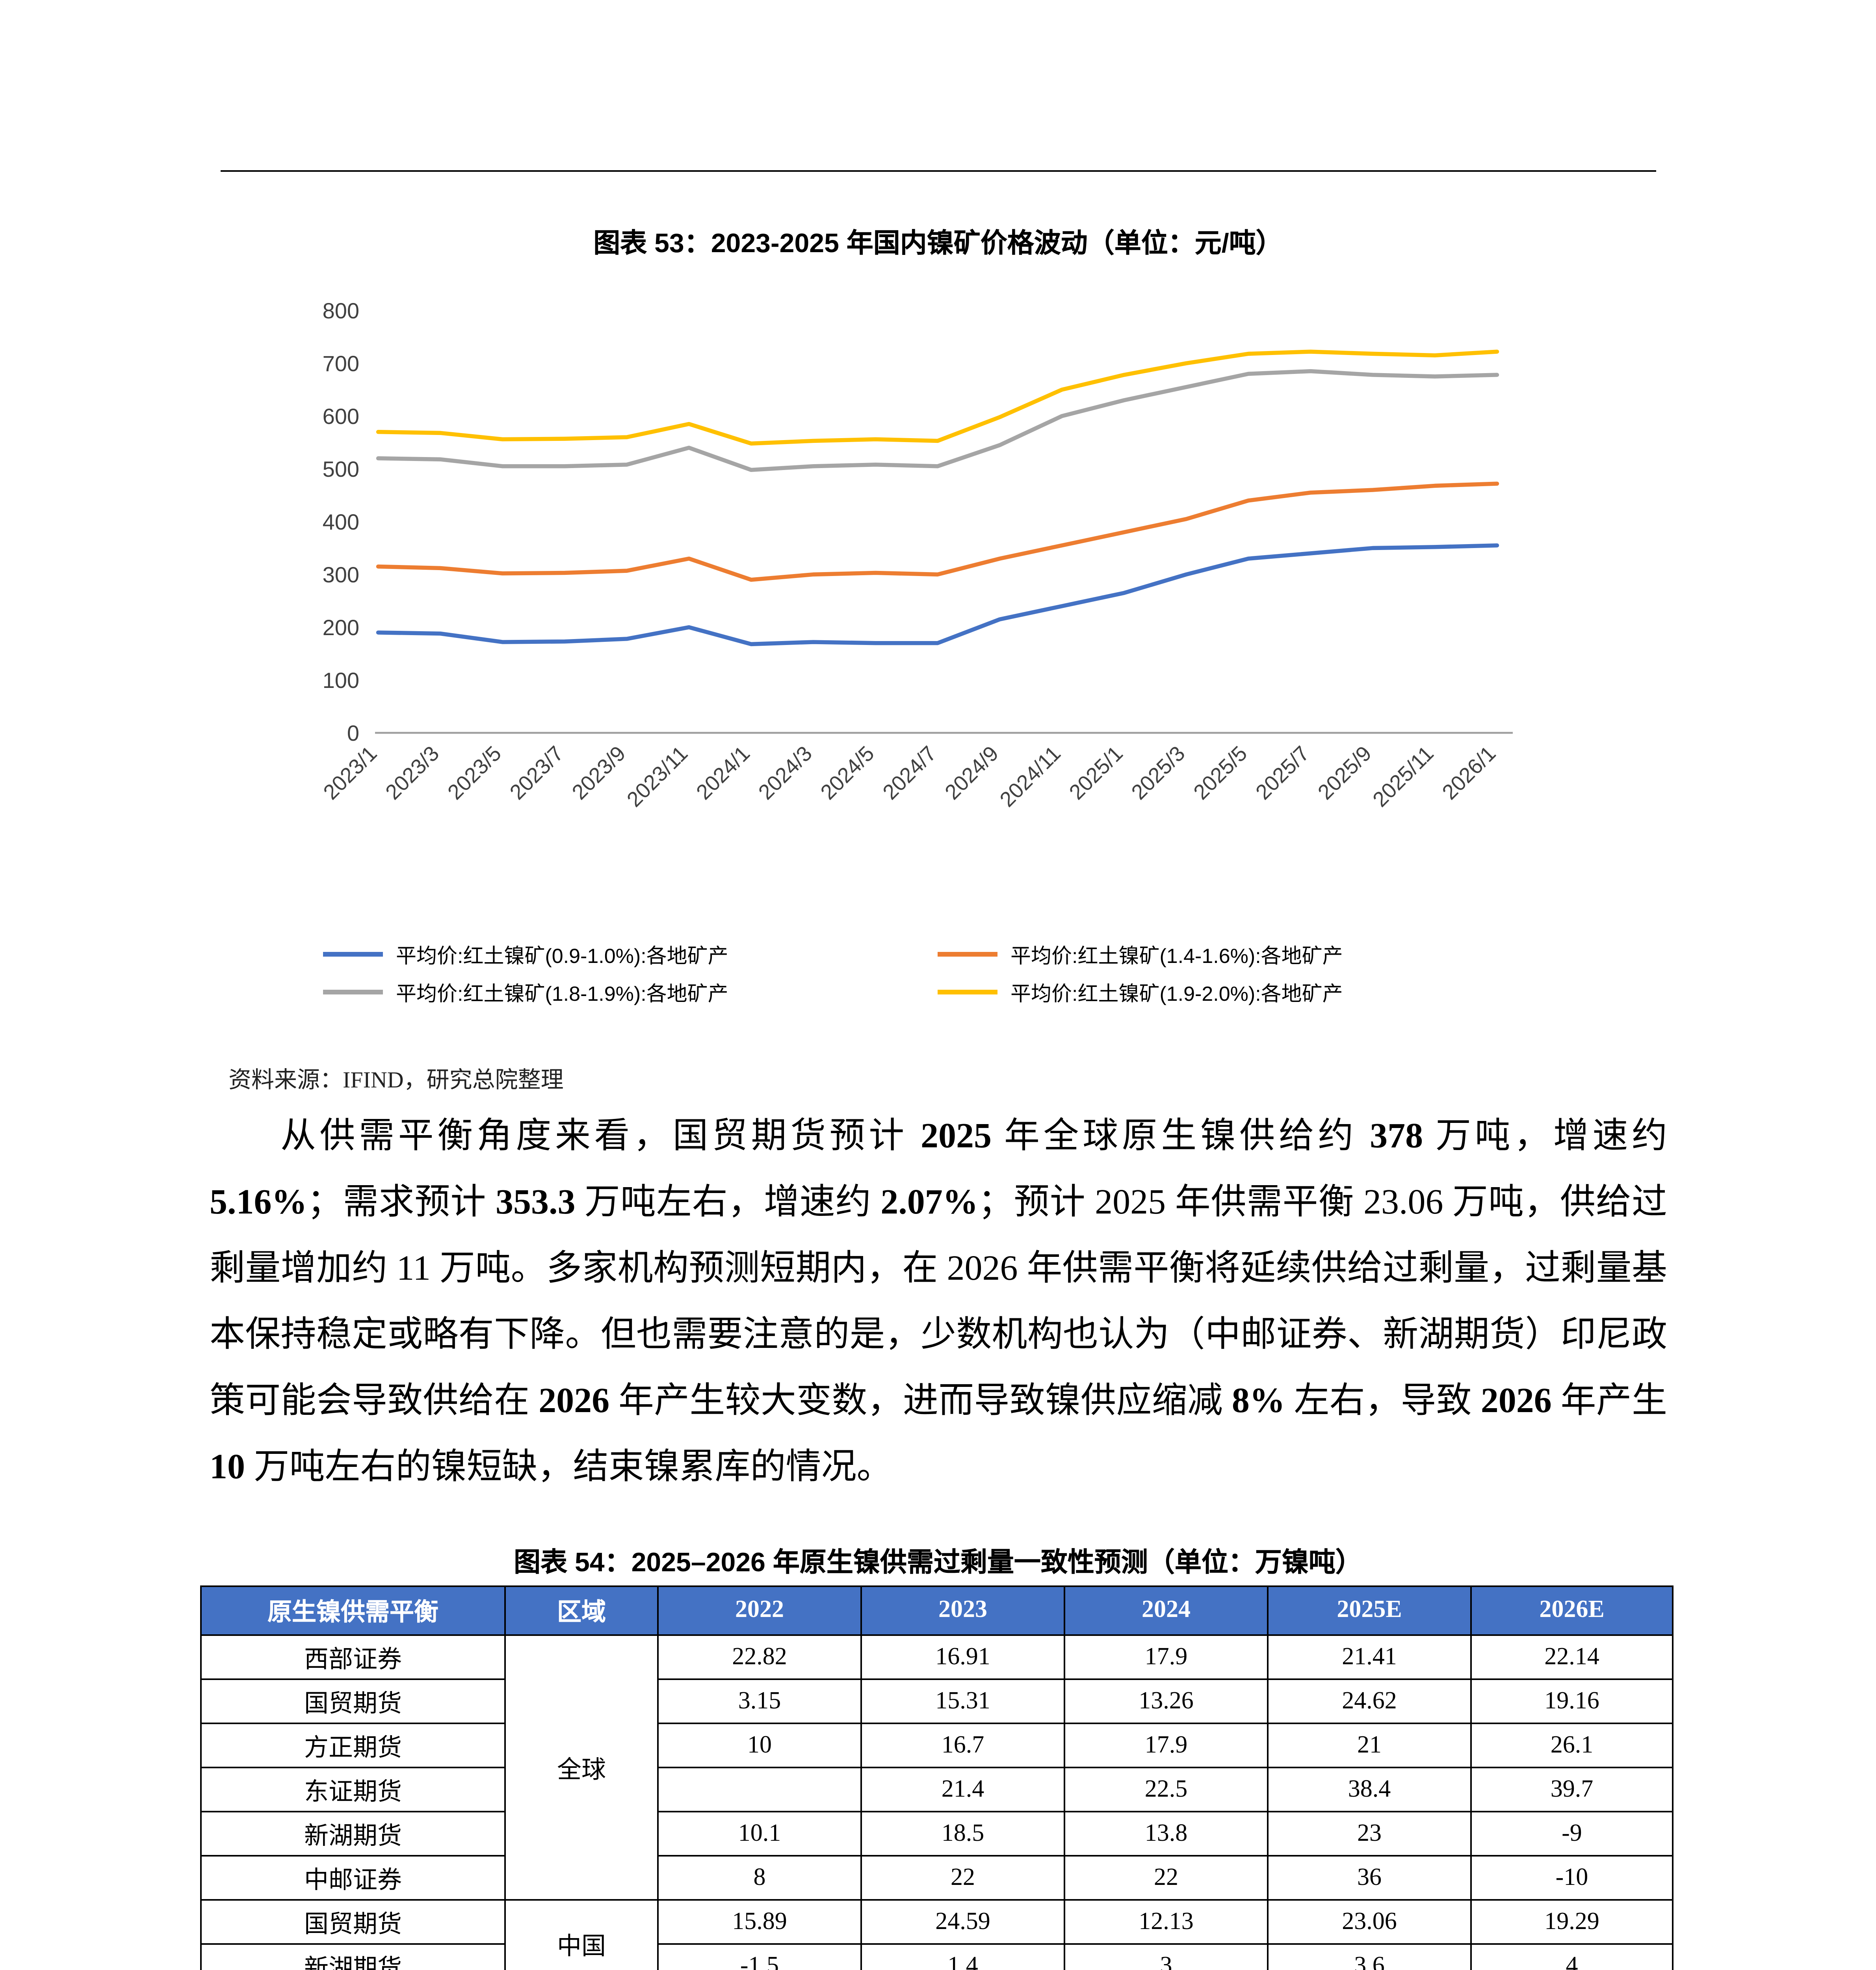  I want to click on table-row: 东证期货 21.4 22.5 38.4 39.7, so click(937, 1790).